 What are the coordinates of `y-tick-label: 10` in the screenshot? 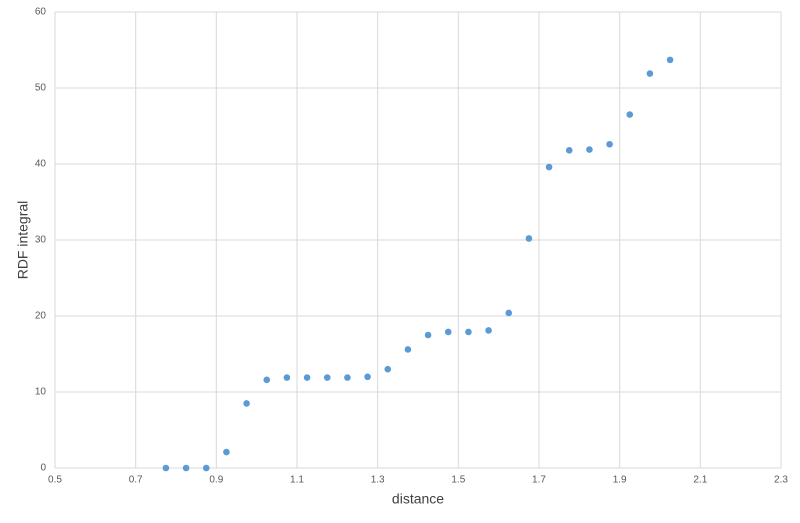 It's located at (41, 392).